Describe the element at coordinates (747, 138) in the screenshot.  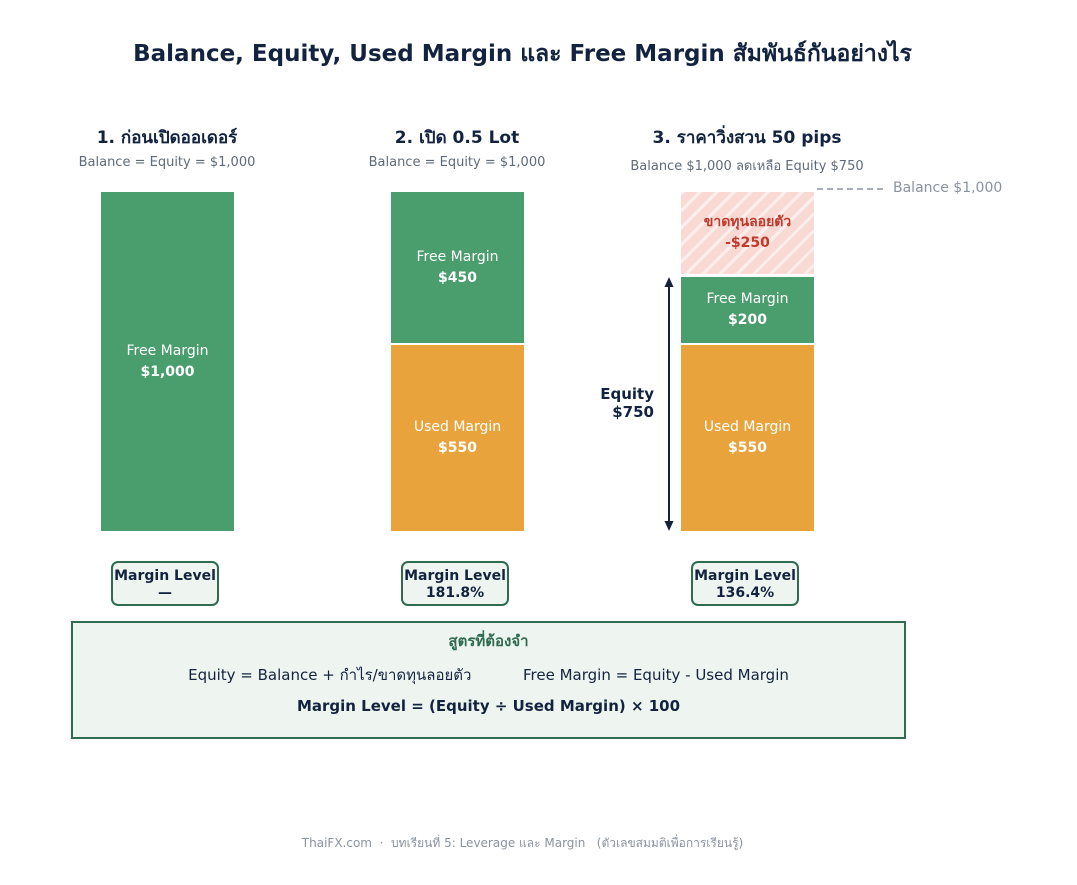
I see `column-3-title: 3. ราคาวิ่งสวน 50 pips` at that location.